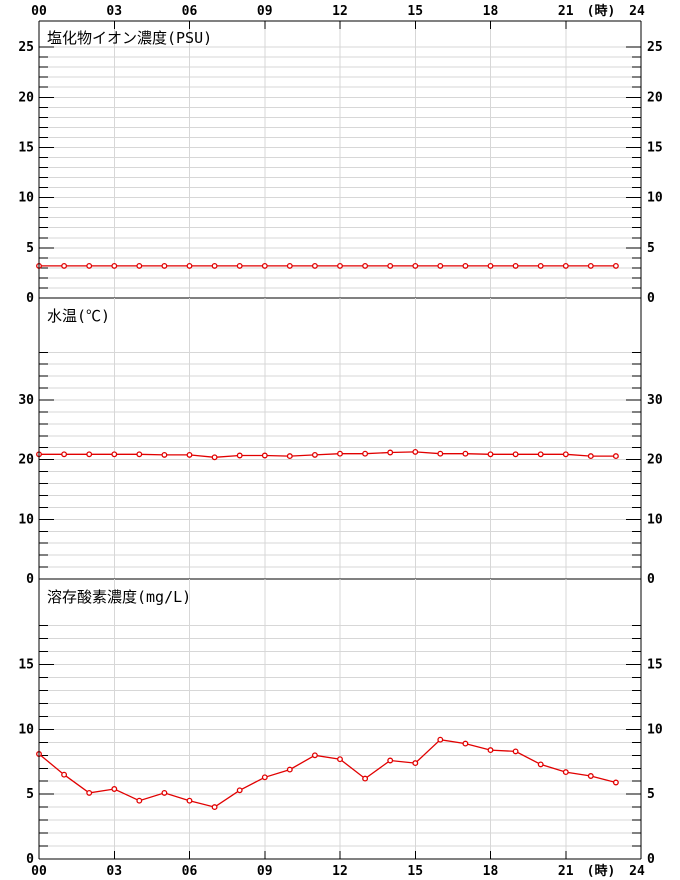 This screenshot has height=880, width=680. Describe the element at coordinates (340, 11) in the screenshot. I see `x-tick-label-top: 12` at that location.